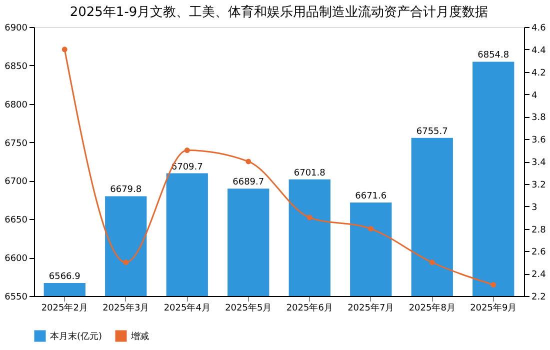  I want to click on y2-tick-label: 3, so click(535, 207).